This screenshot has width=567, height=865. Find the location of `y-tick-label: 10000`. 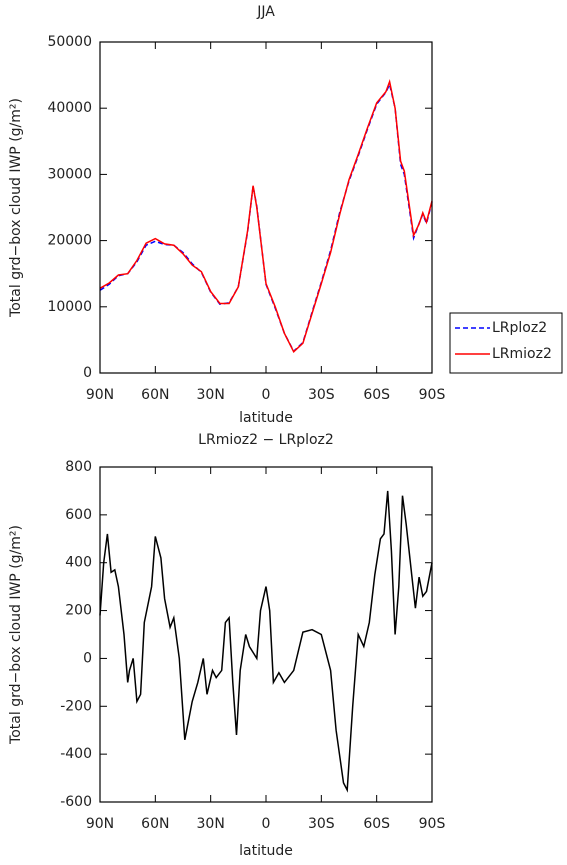

y-tick-label: 10000 is located at coordinates (69, 307).